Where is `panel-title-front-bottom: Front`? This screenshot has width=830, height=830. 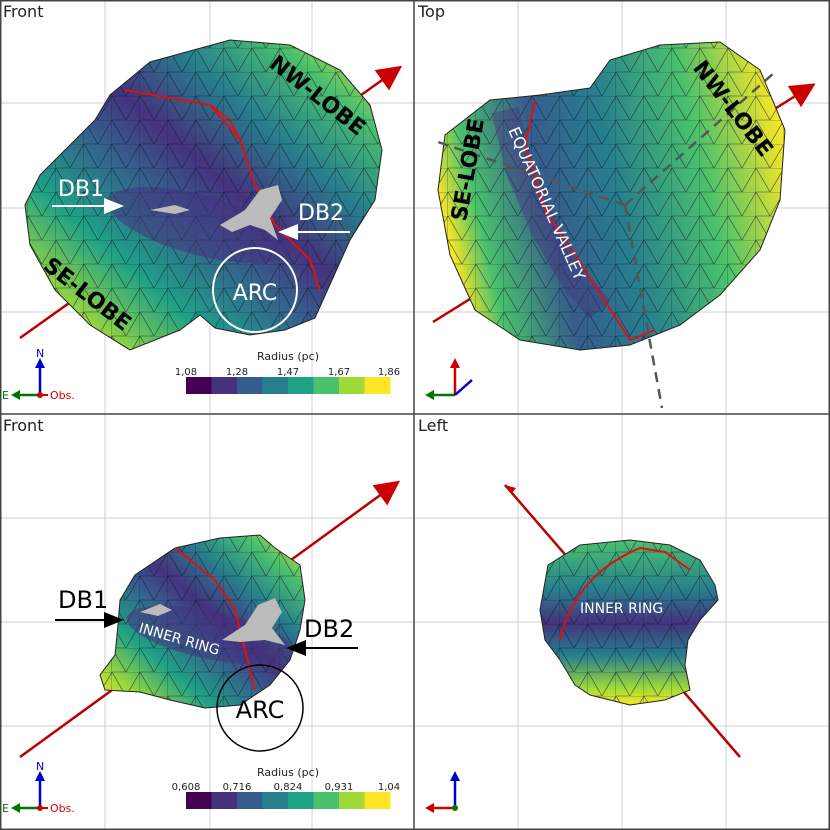 panel-title-front-bottom: Front is located at coordinates (23, 425).